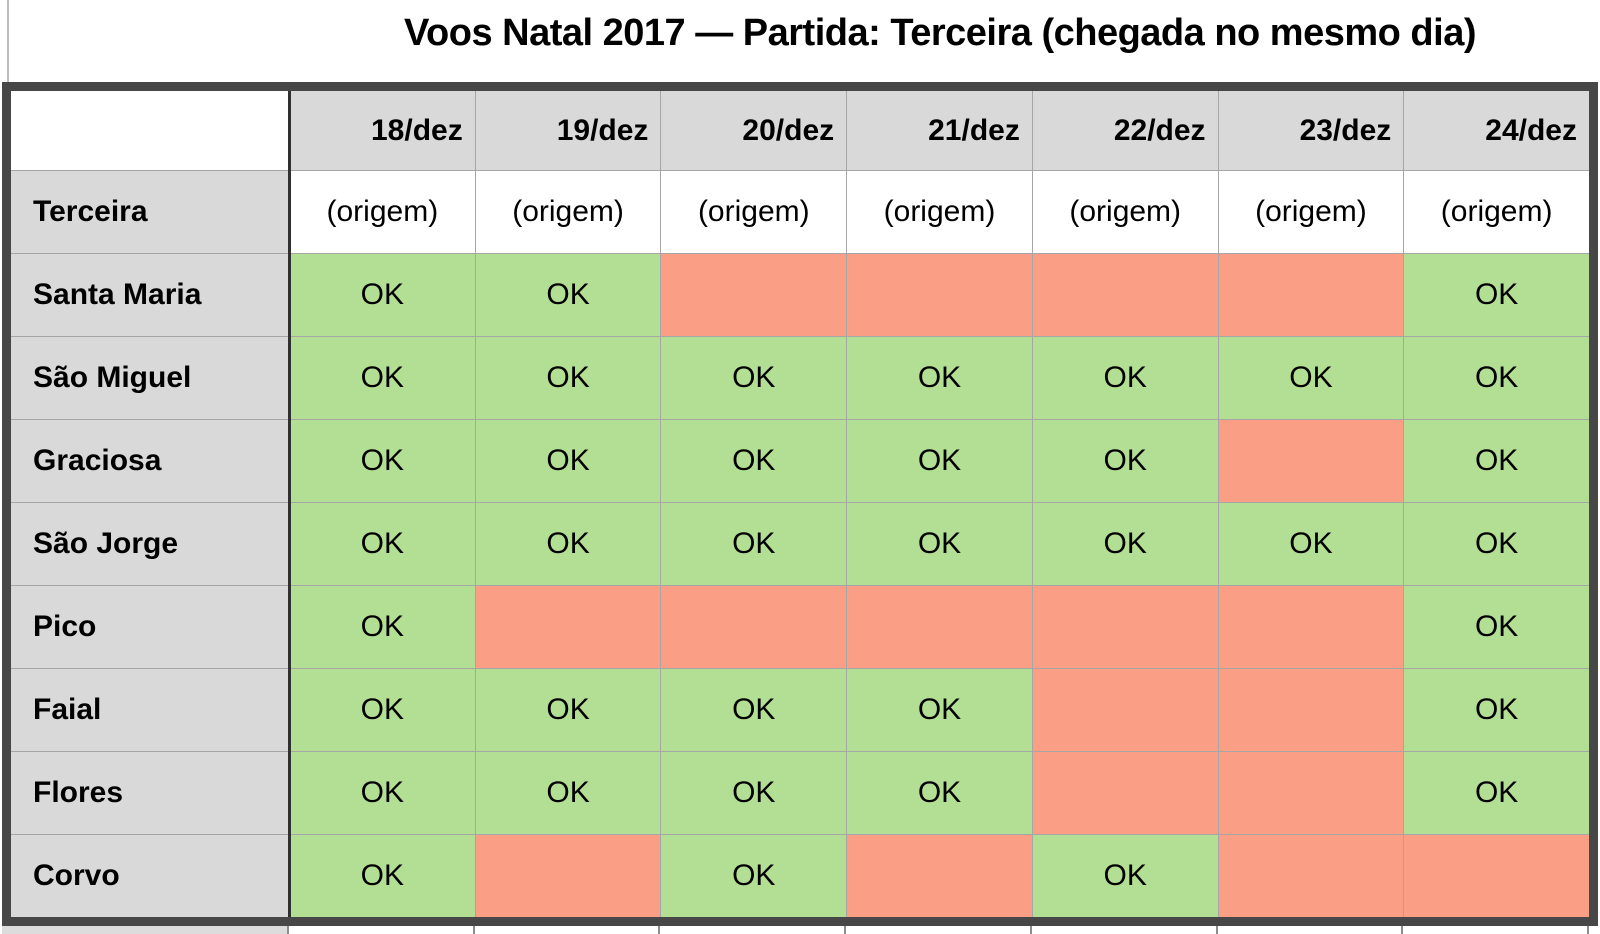 The width and height of the screenshot is (1600, 934). I want to click on cell-terceira-21/dez: (origem), so click(939, 212).